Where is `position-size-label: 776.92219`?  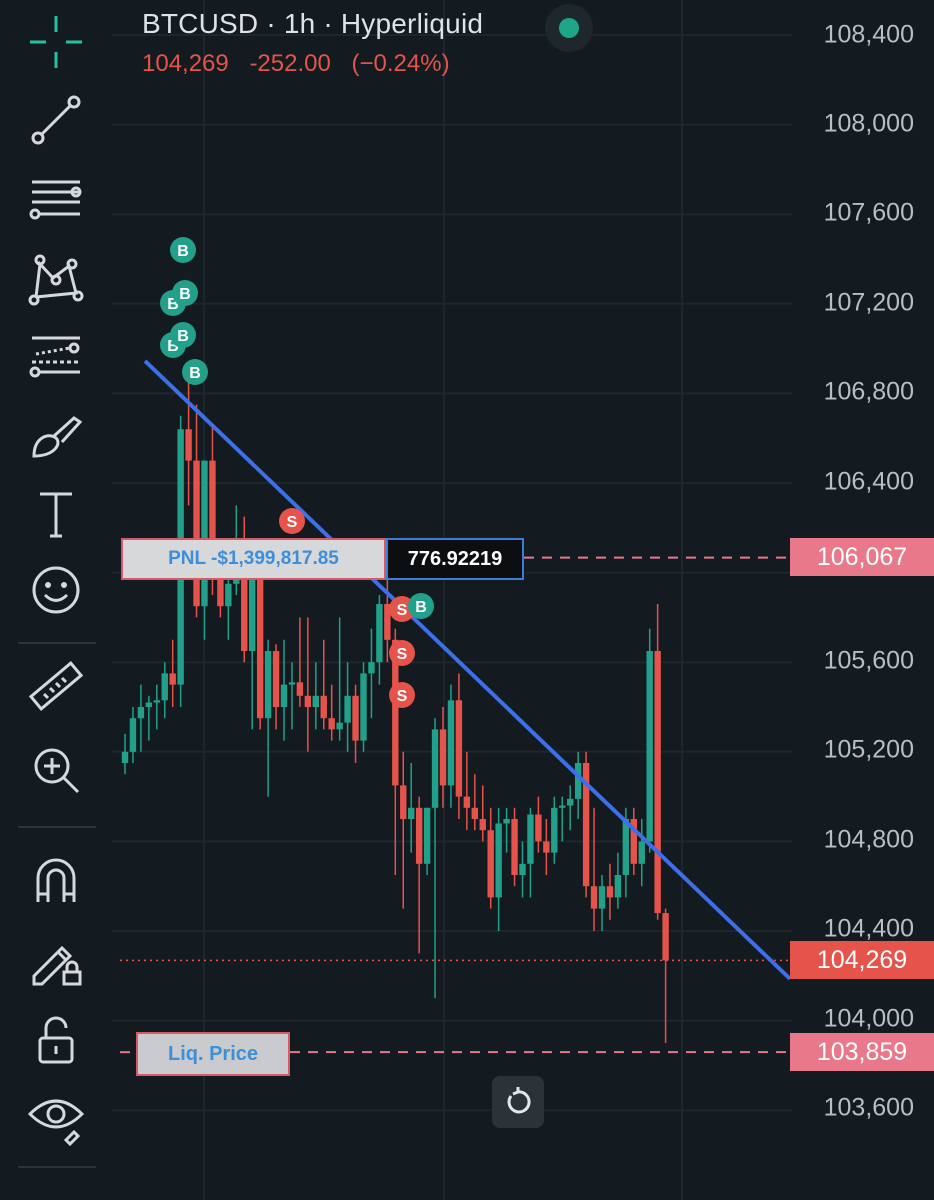 position-size-label: 776.92219 is located at coordinates (455, 559).